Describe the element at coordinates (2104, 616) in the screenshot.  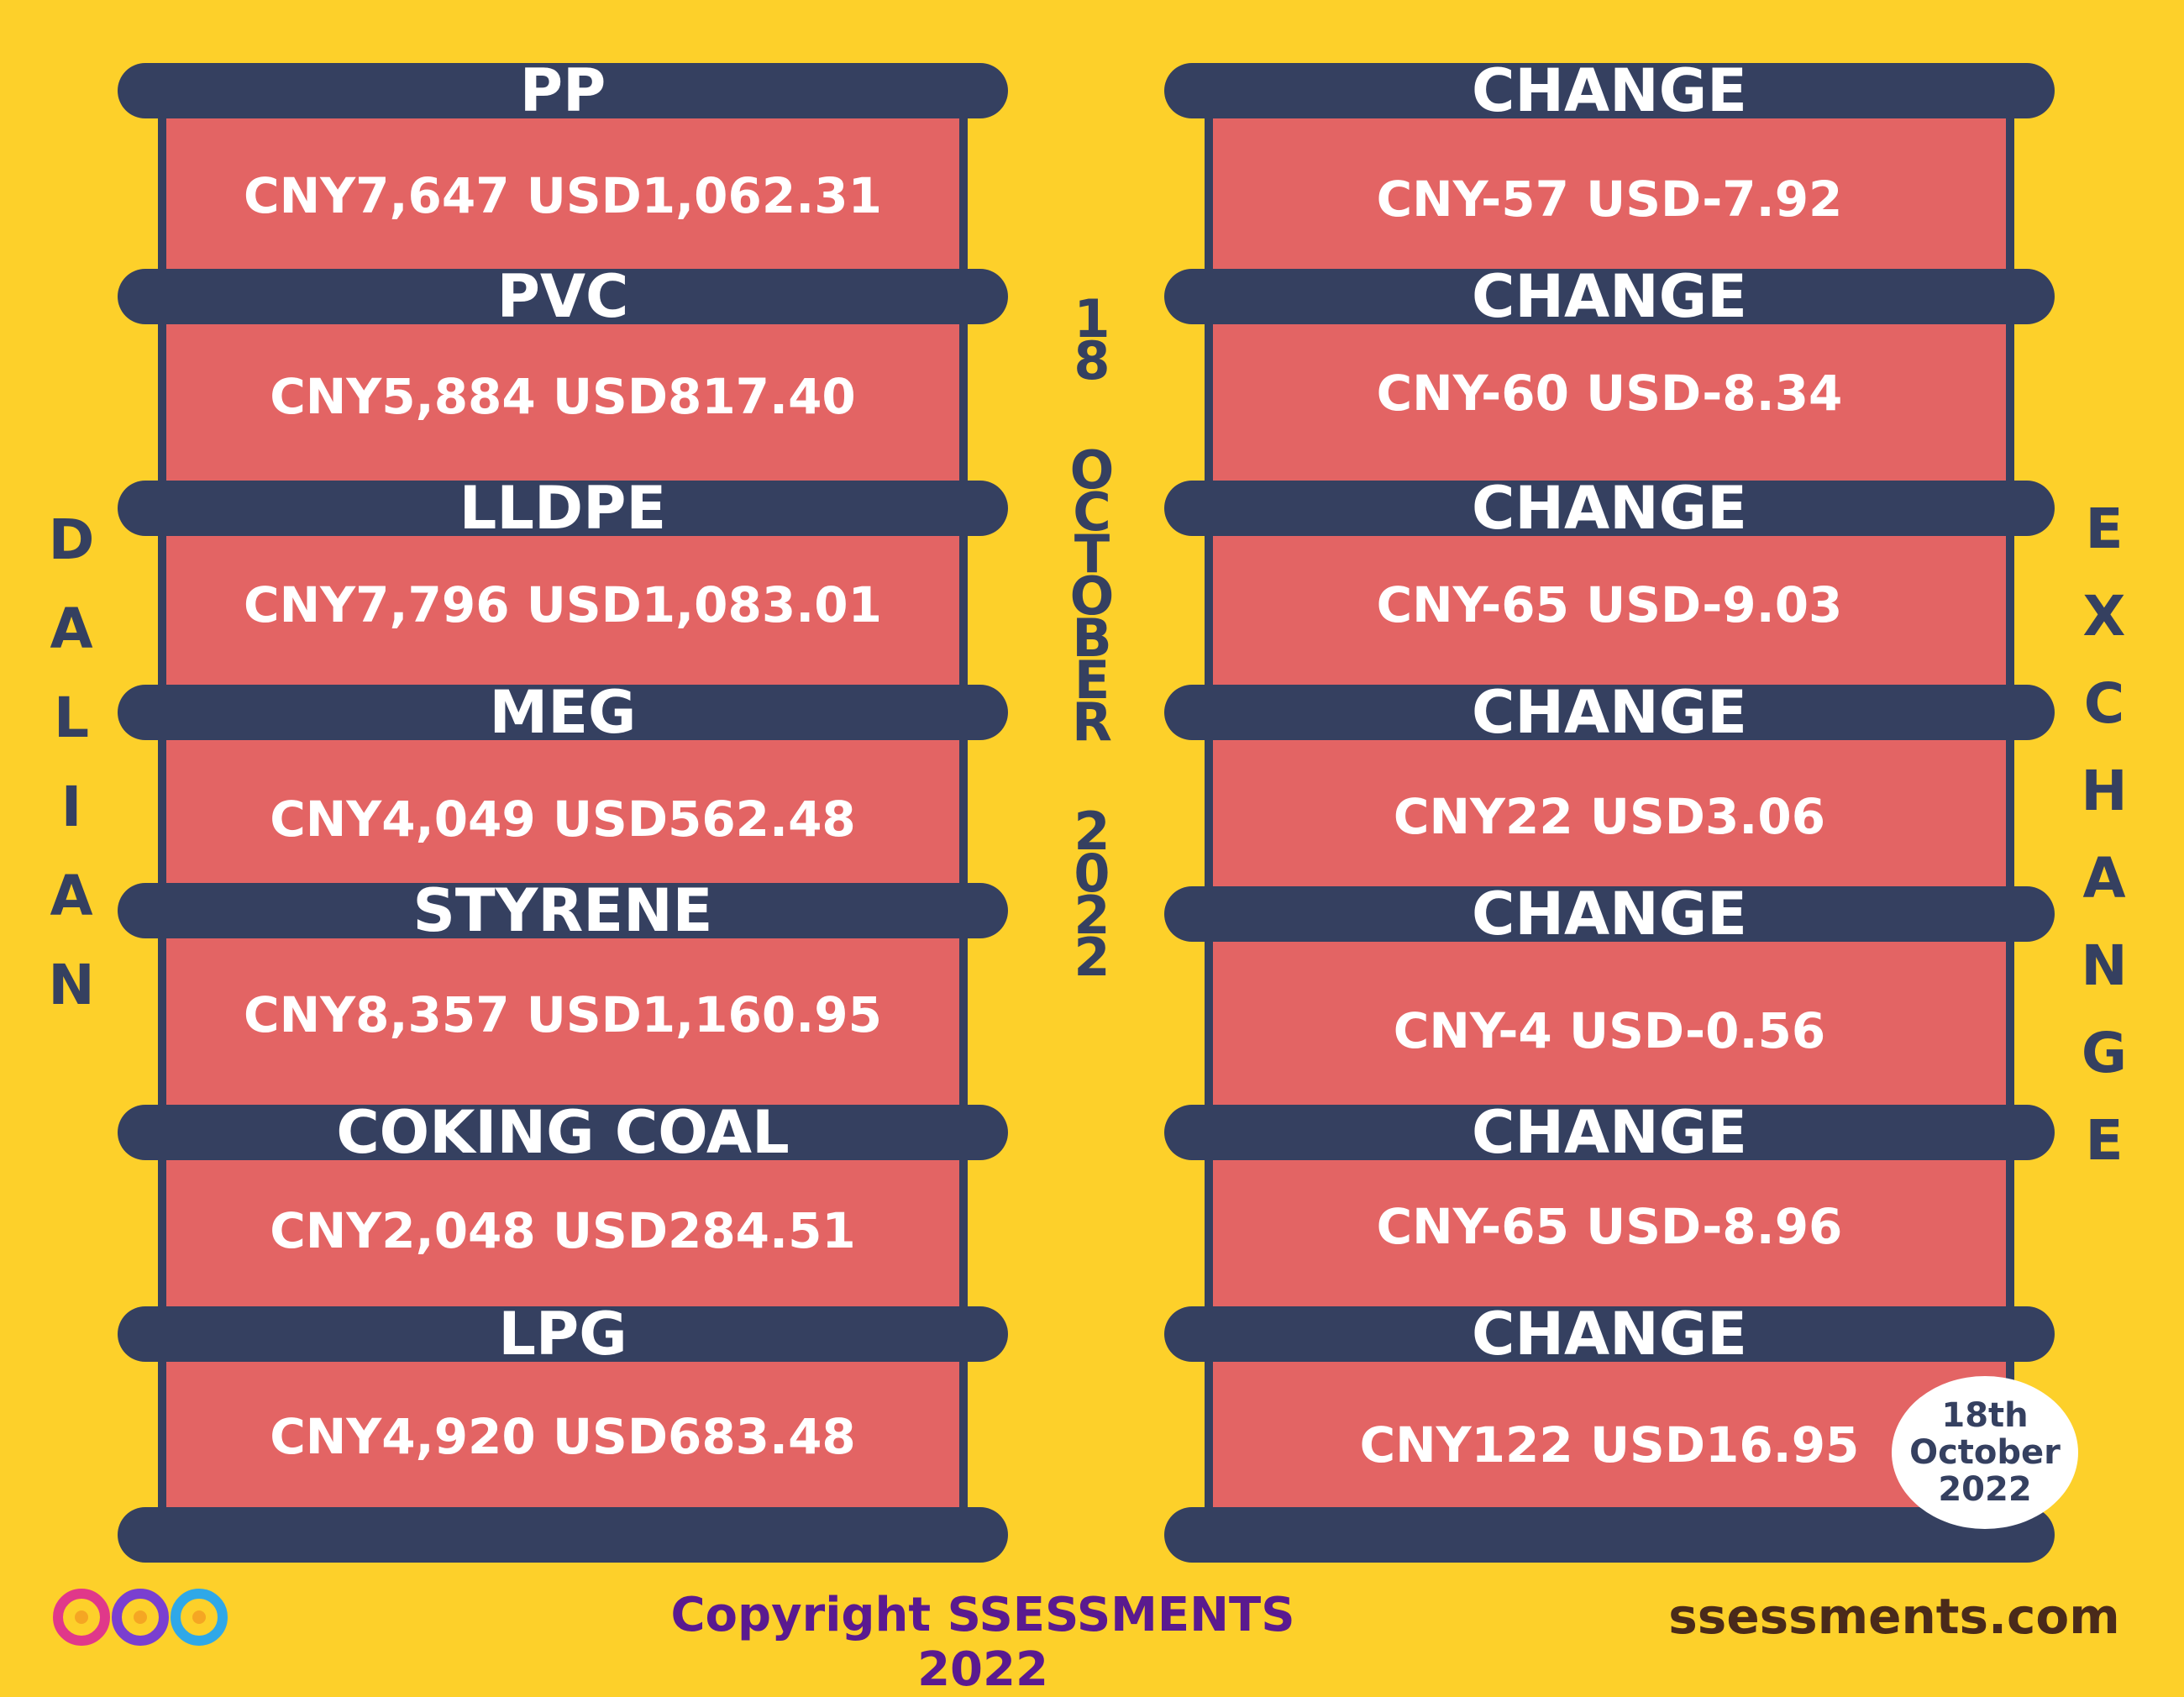
I see `title-letter: X` at that location.